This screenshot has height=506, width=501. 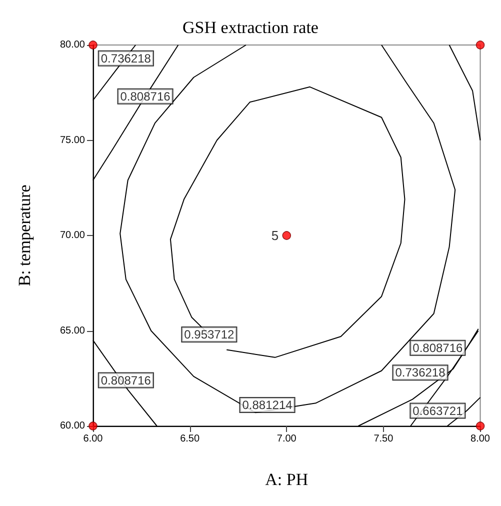 I want to click on x-tick-label: 7.50, so click(x=384, y=439).